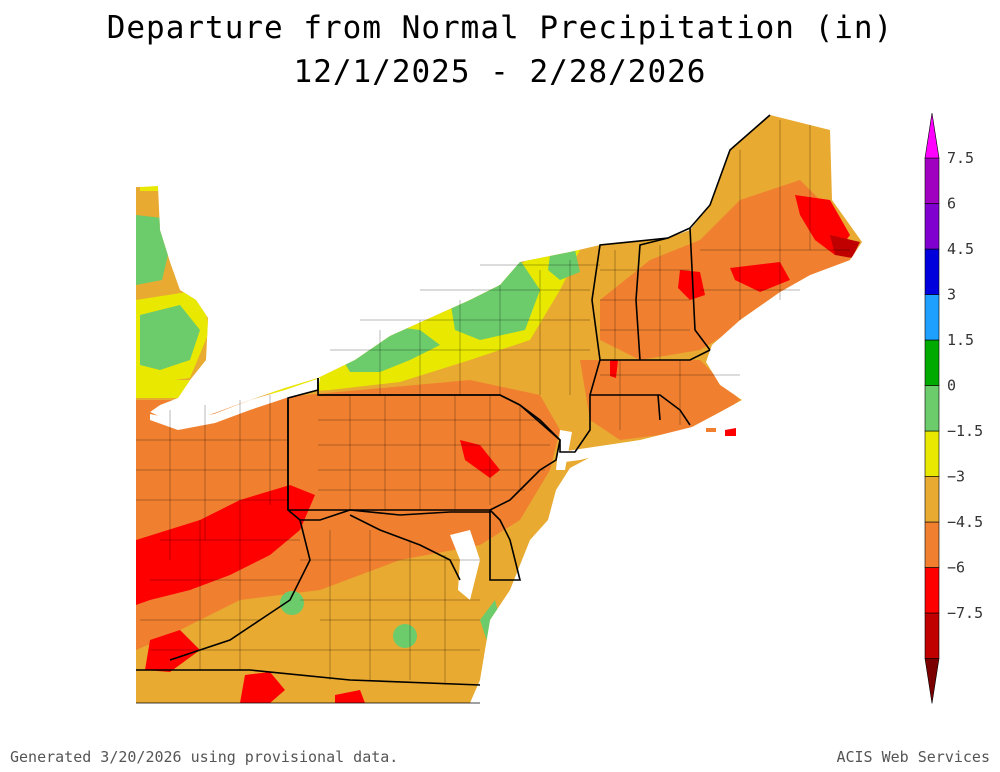 The image size is (1000, 772). What do you see at coordinates (956, 477) in the screenshot?
I see `legend-label: −3` at bounding box center [956, 477].